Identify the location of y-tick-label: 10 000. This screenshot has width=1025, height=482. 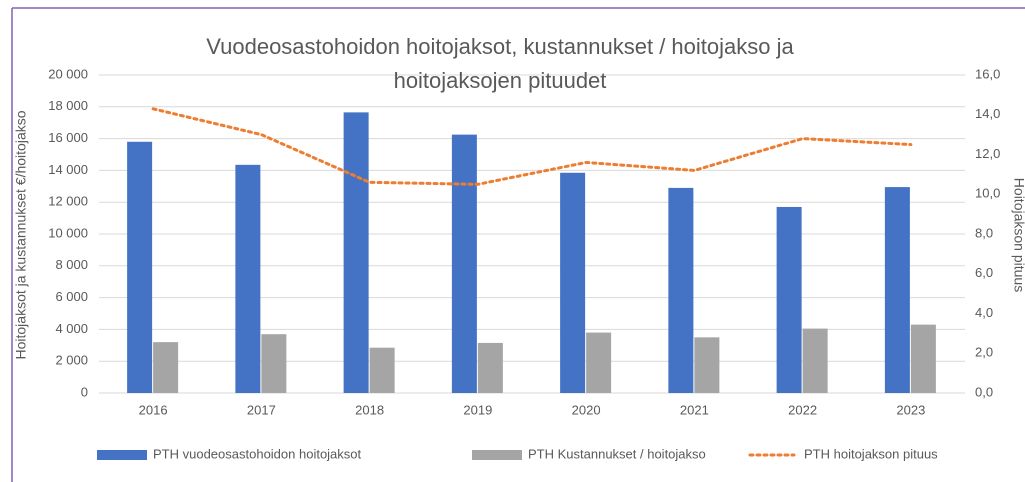
(68, 232).